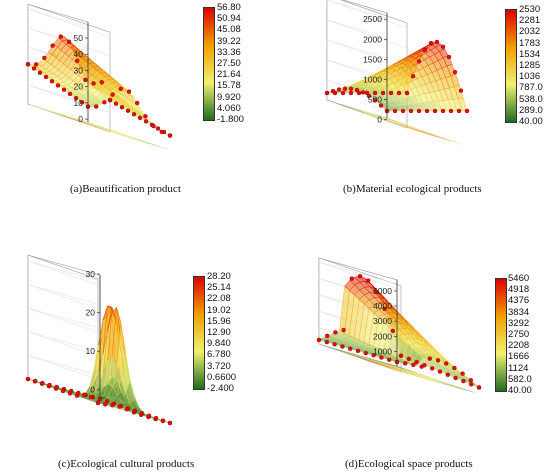 The width and height of the screenshot is (550, 473). What do you see at coordinates (229, 63) in the screenshot?
I see `colorbar-tick-label: 27.50` at bounding box center [229, 63].